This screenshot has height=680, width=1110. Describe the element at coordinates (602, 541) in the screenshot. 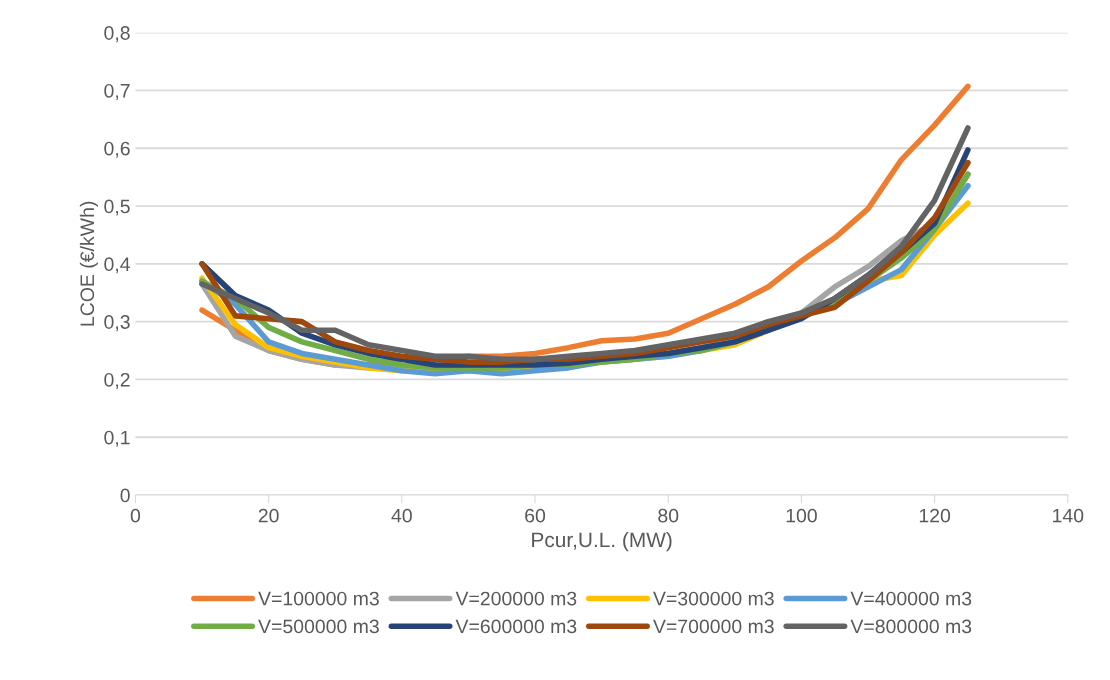

I see `x-axis-title: Pcur,U.L. (MW)` at that location.